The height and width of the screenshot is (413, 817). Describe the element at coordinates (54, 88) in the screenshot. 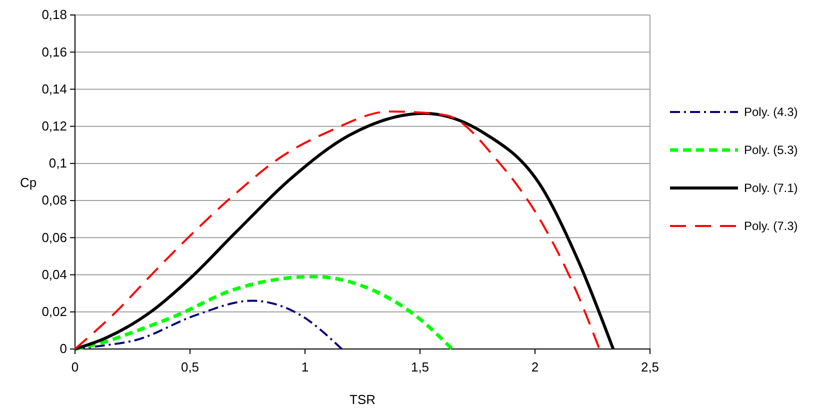

I see `y-tick-label: 0,14` at that location.